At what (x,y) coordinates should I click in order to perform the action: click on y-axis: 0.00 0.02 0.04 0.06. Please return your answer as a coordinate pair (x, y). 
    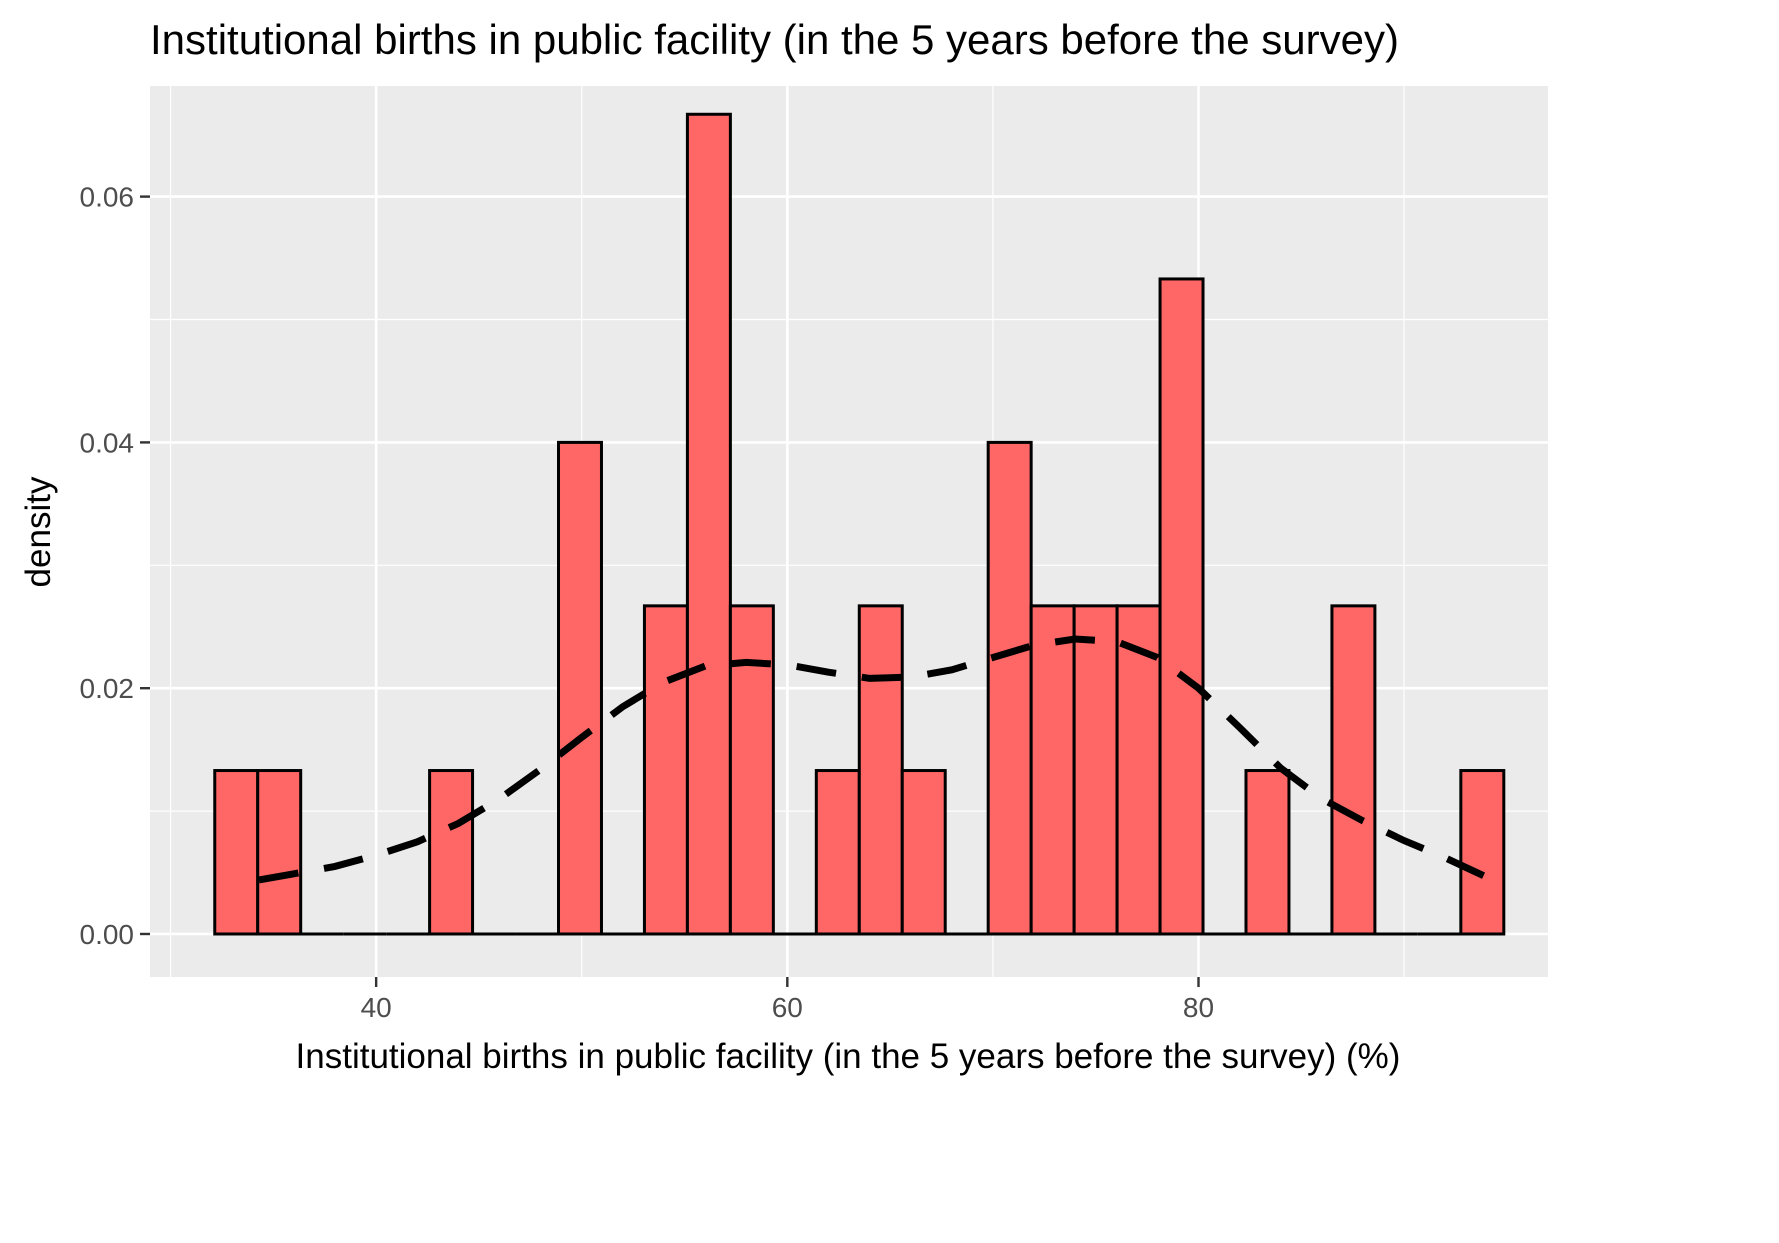
    Looking at the image, I should click on (115, 566).